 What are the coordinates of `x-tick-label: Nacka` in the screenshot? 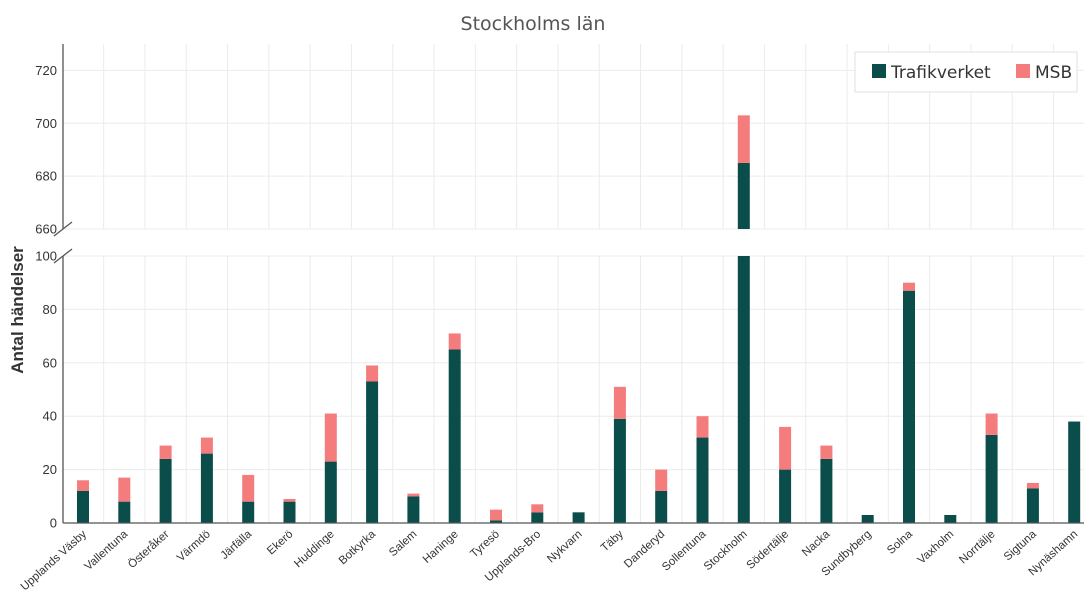 It's located at (816, 543).